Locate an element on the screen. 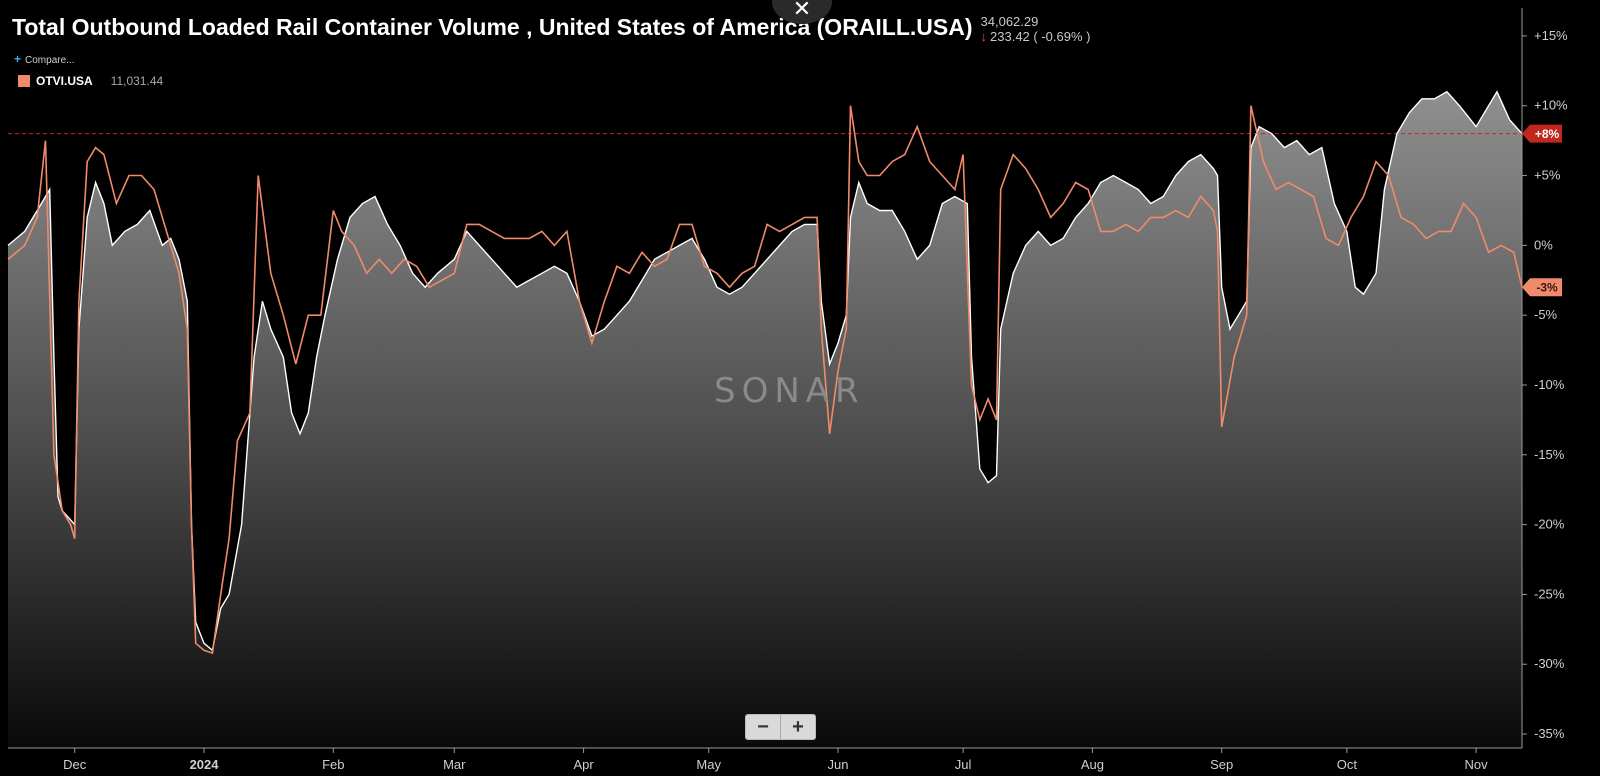  sonar-watermark: SONAR is located at coordinates (789, 391).